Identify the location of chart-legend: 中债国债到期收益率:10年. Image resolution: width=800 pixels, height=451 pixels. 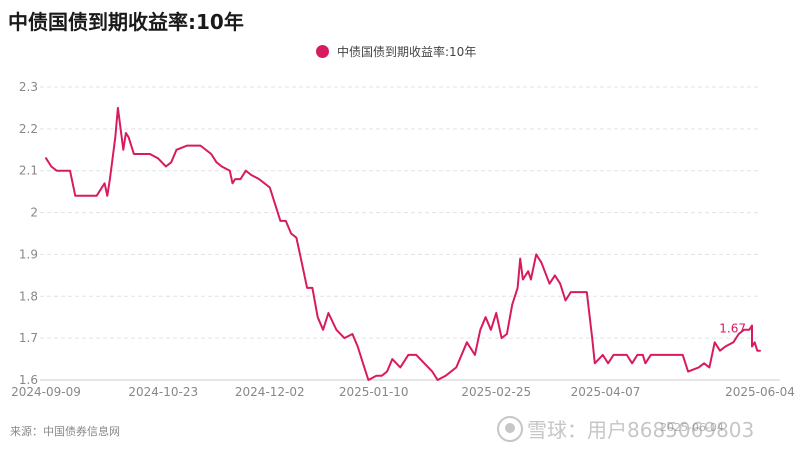
(396, 51).